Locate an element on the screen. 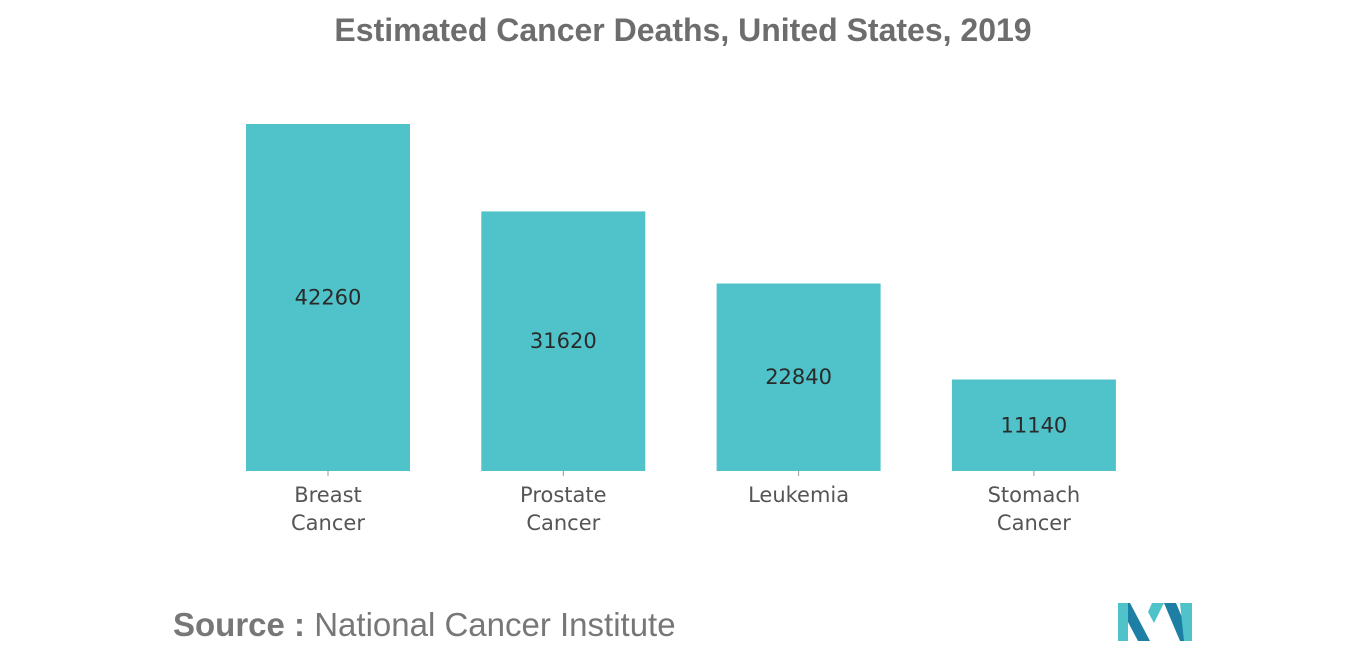 The image size is (1366, 655). category-label-line: Breast is located at coordinates (328, 495).